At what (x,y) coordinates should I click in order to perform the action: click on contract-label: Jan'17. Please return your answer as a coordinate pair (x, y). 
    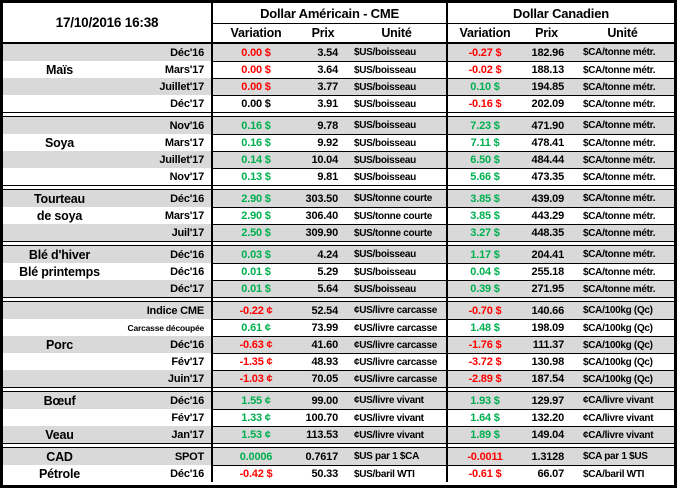
    Looking at the image, I should click on (187, 434).